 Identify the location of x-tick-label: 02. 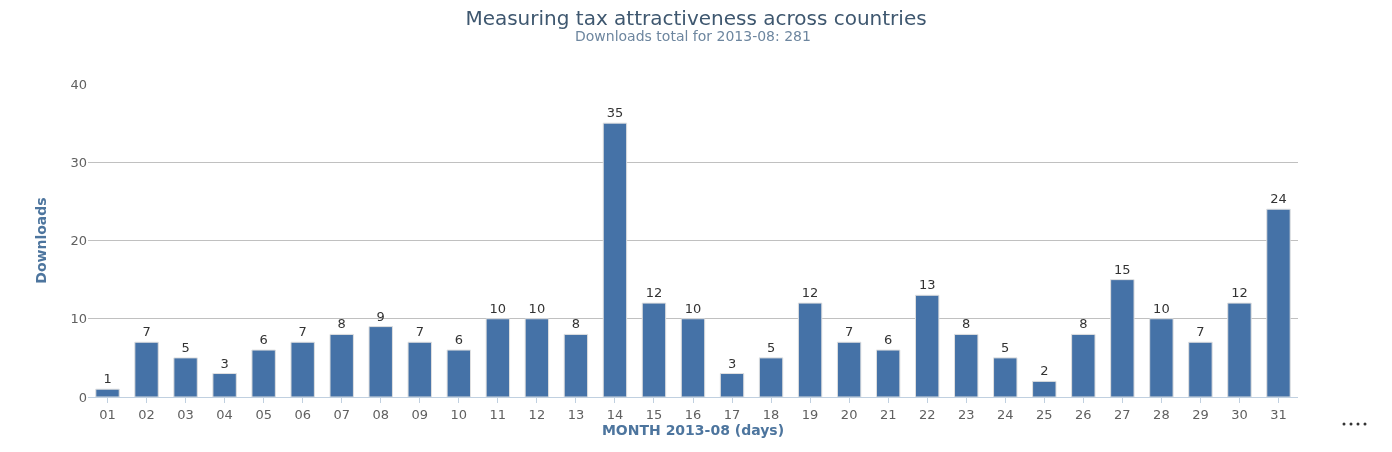
(146, 414).